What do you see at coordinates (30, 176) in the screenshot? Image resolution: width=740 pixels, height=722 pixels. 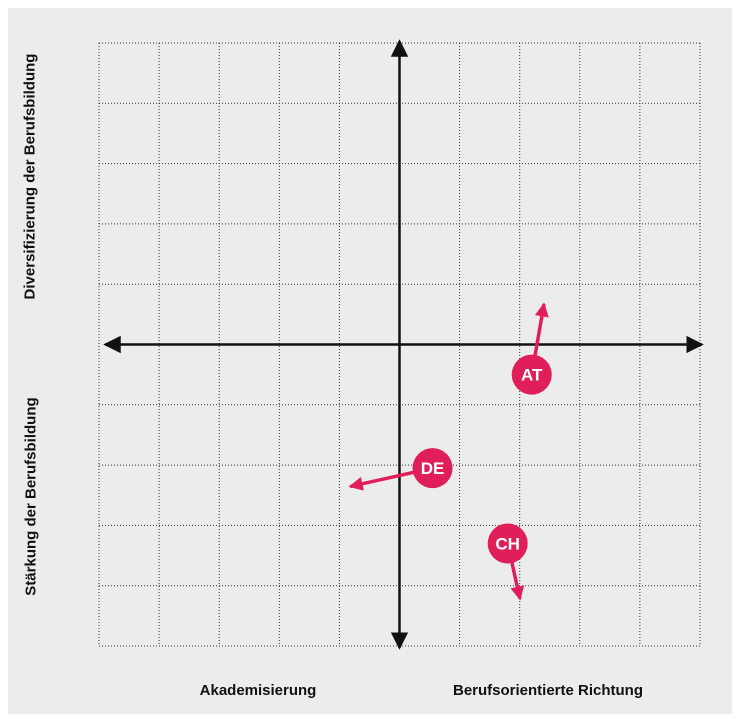 I see `y-axis-label-top: Diversifizierung der Berufsbildung` at bounding box center [30, 176].